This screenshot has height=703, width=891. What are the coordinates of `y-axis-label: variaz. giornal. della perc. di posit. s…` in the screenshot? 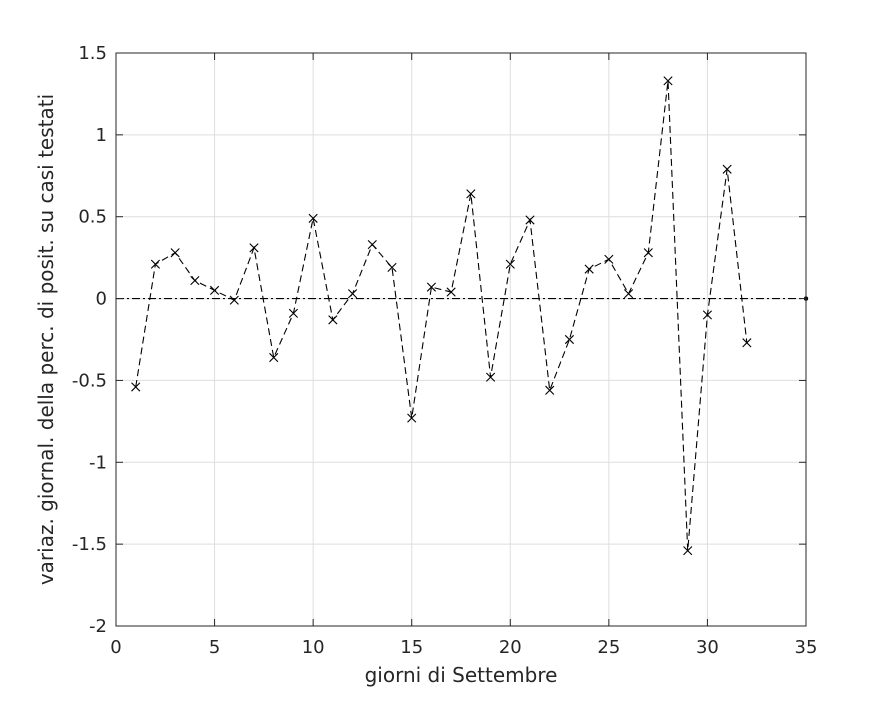 It's located at (46, 339).